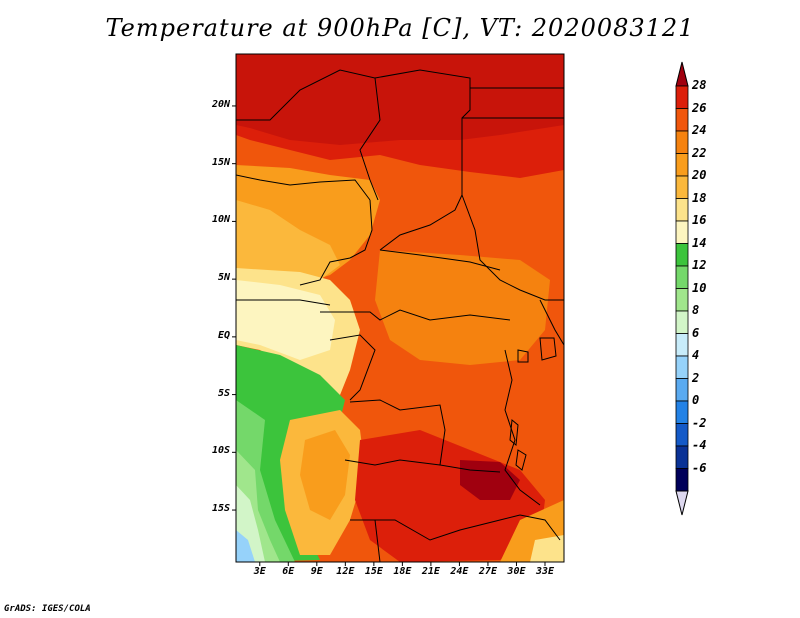 This screenshot has height=618, width=800. Describe the element at coordinates (220, 104) in the screenshot. I see `lat-label: 20N` at that location.